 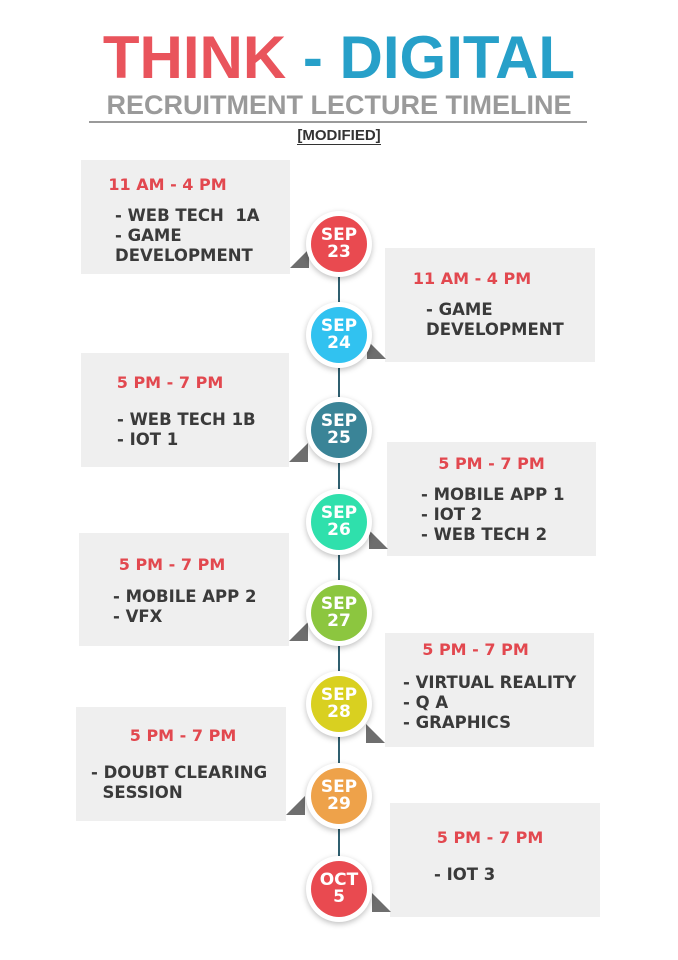 I want to click on date-circle: SEP 23, so click(x=339, y=244).